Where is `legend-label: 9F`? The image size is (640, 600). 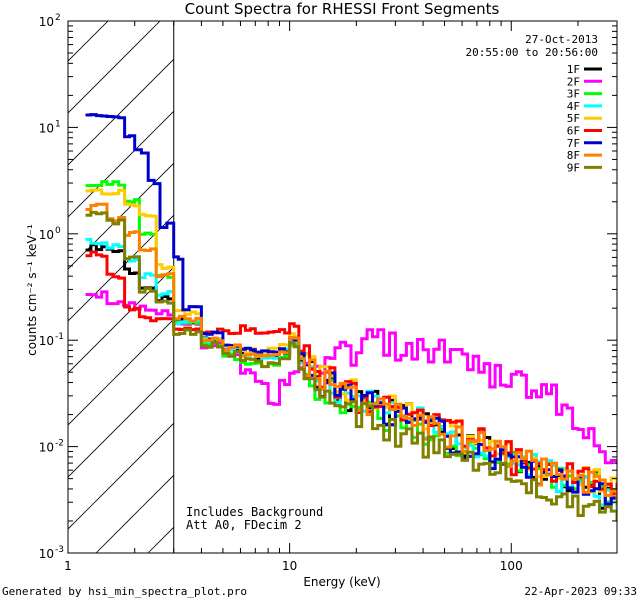 legend-label: 9F is located at coordinates (573, 167).